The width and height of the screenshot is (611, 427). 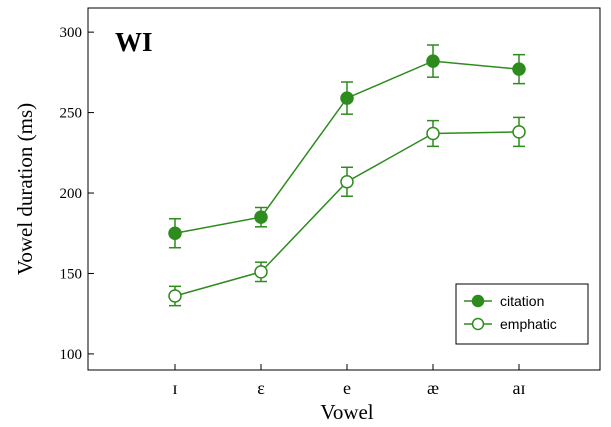 I want to click on x-tick-label: ɪ, so click(x=174, y=388).